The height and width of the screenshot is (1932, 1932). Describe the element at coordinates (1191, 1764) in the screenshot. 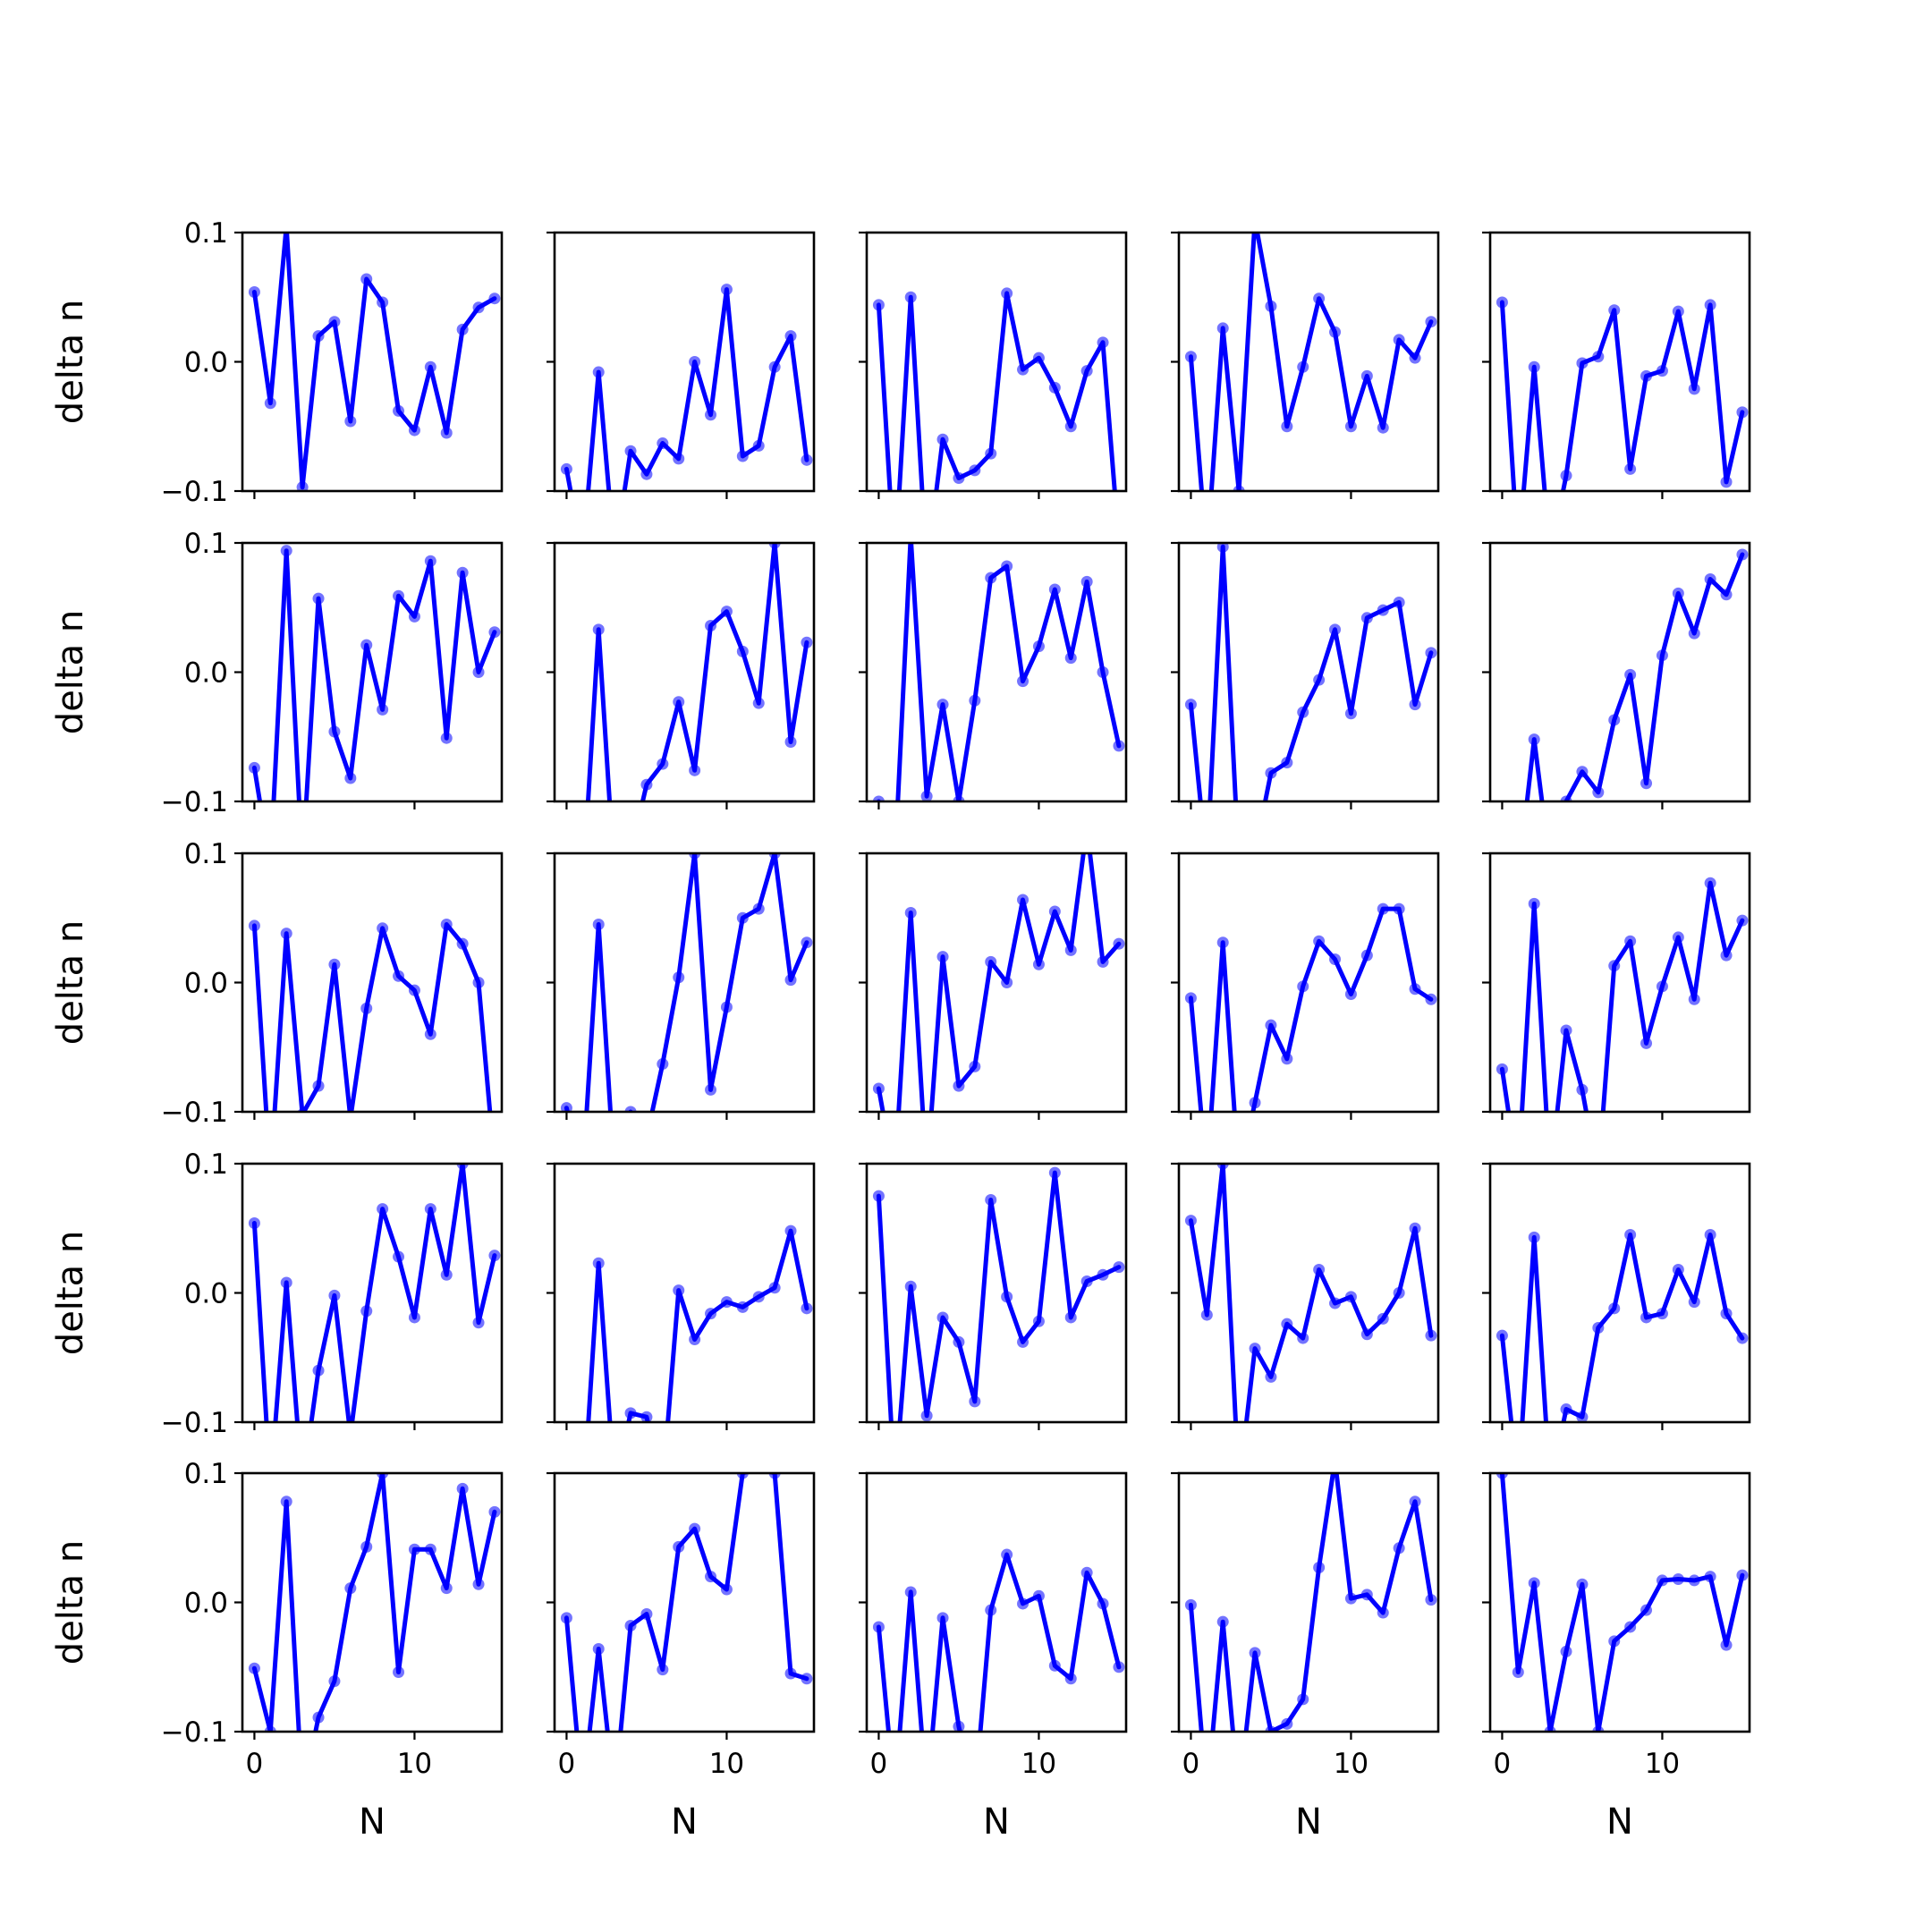

I see `x-tick-label: 0` at that location.